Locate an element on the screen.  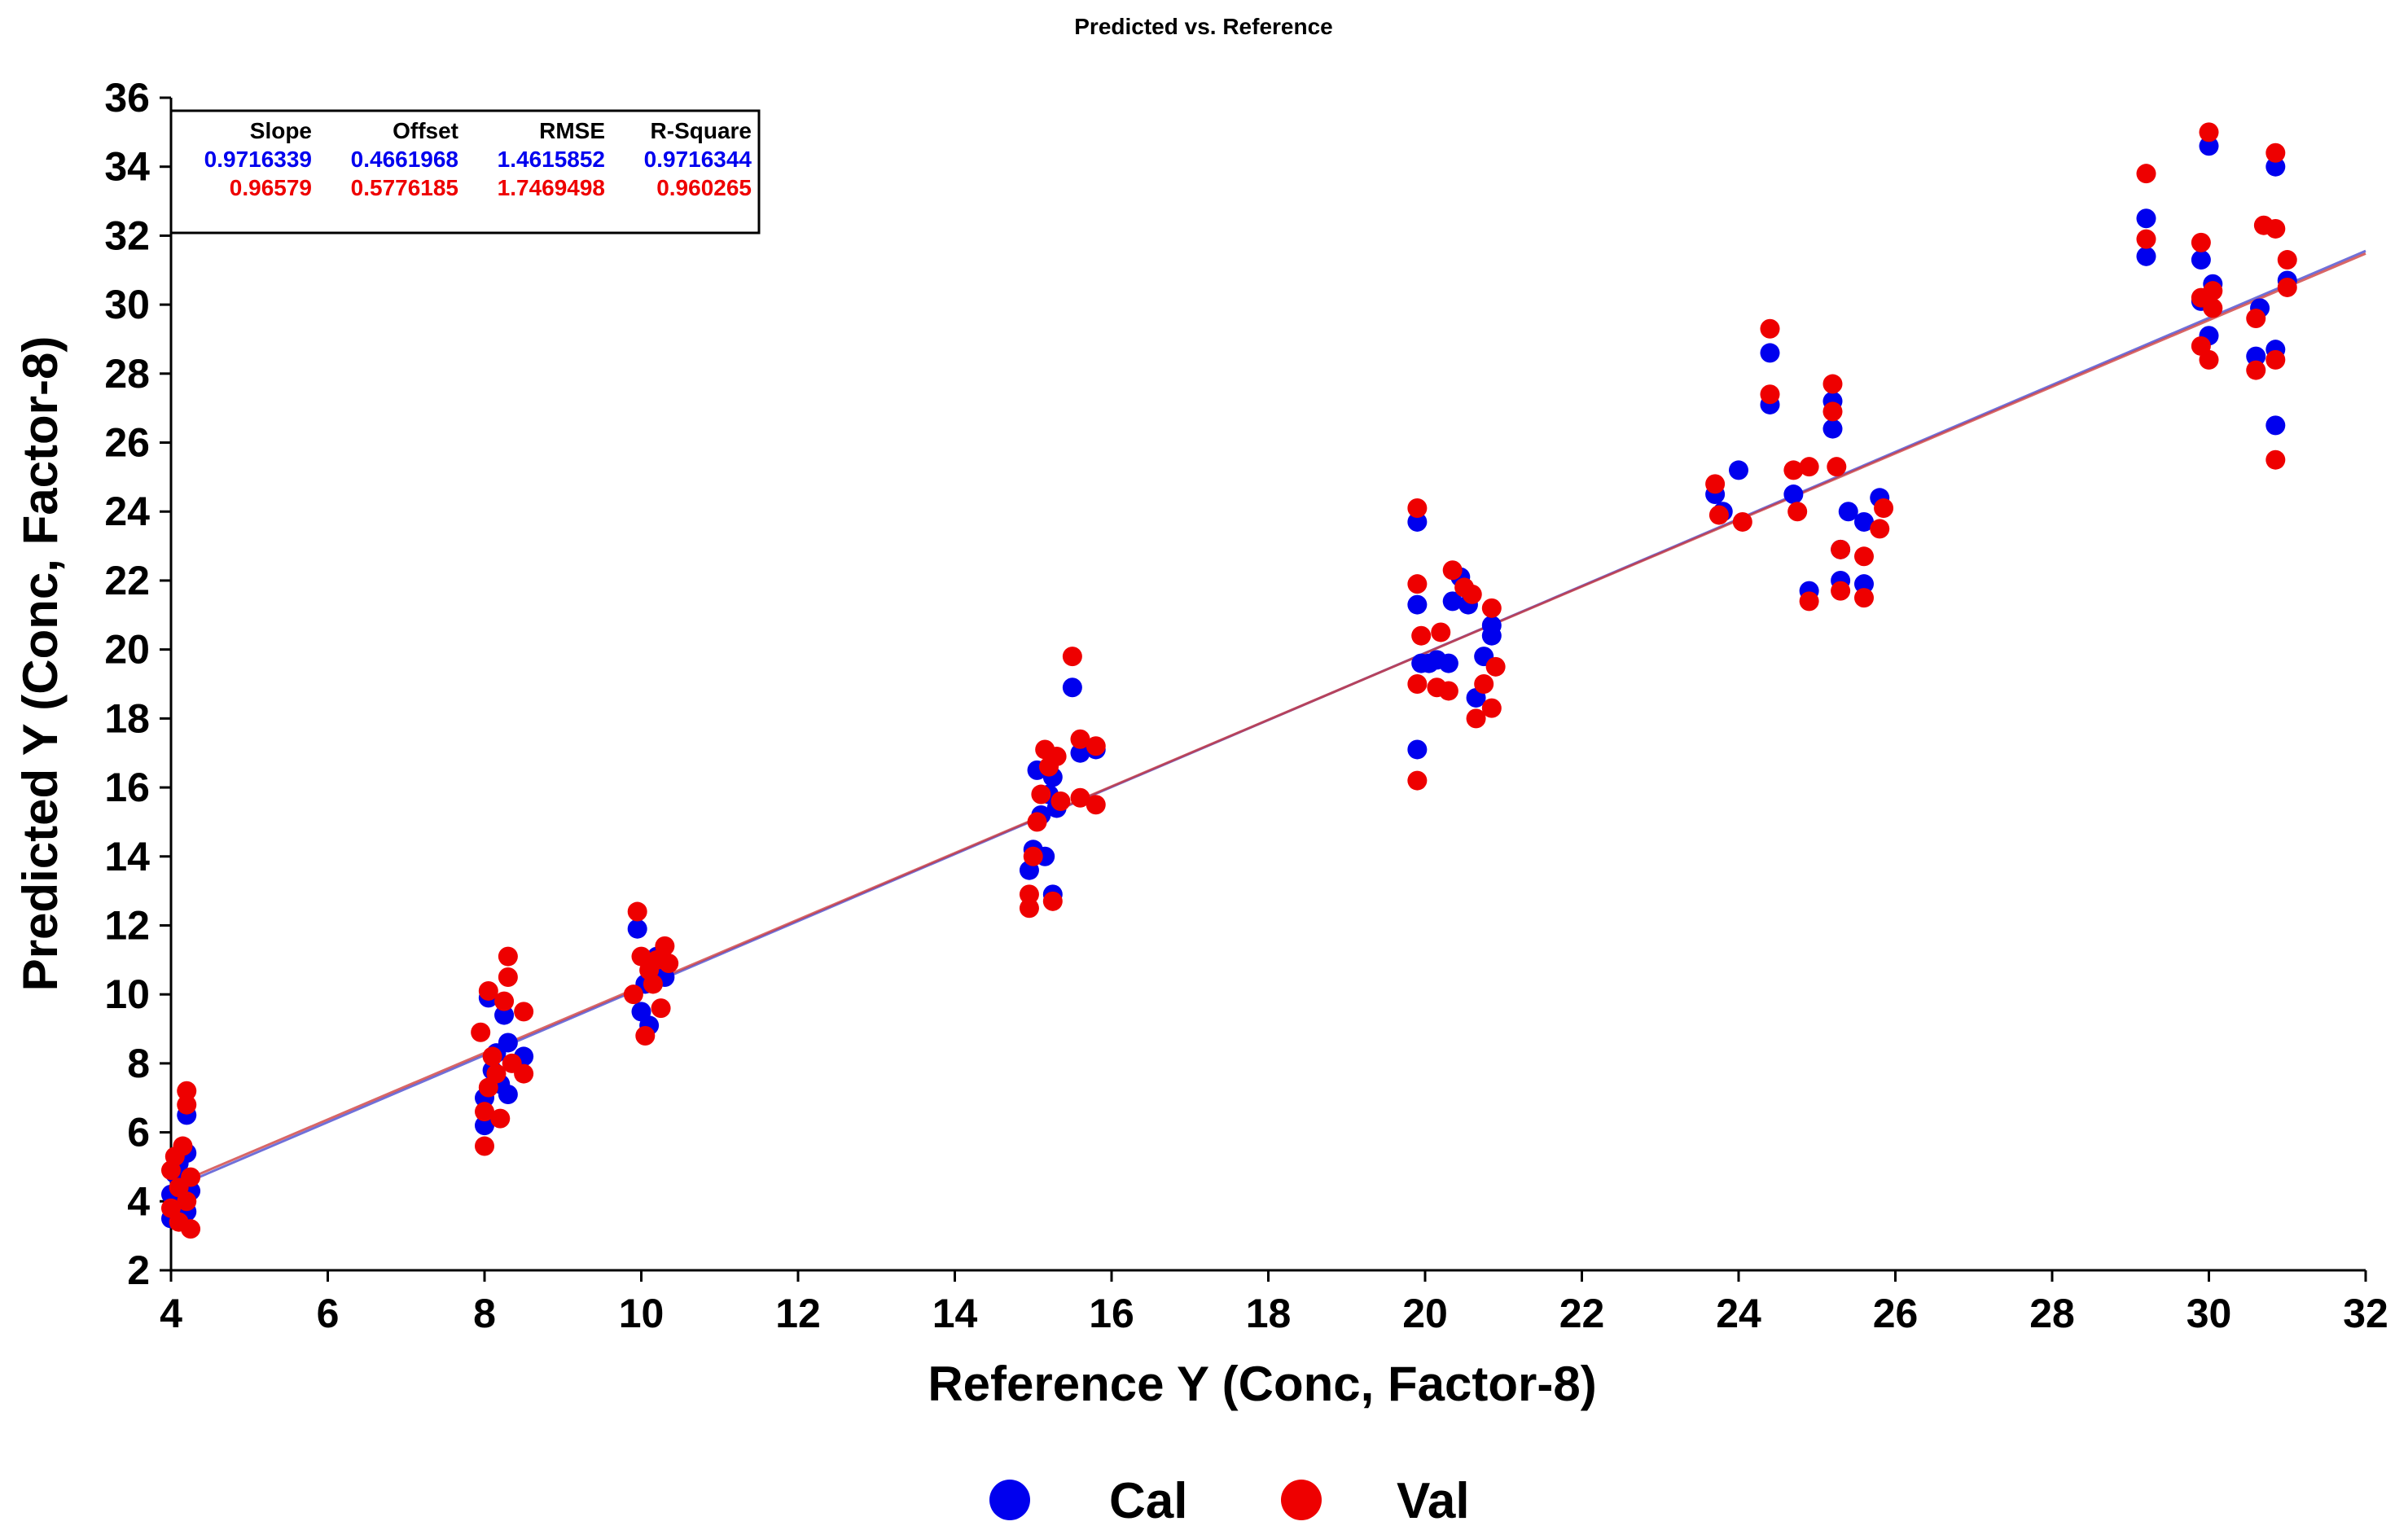
x-tick-label: 8 is located at coordinates (484, 1313).